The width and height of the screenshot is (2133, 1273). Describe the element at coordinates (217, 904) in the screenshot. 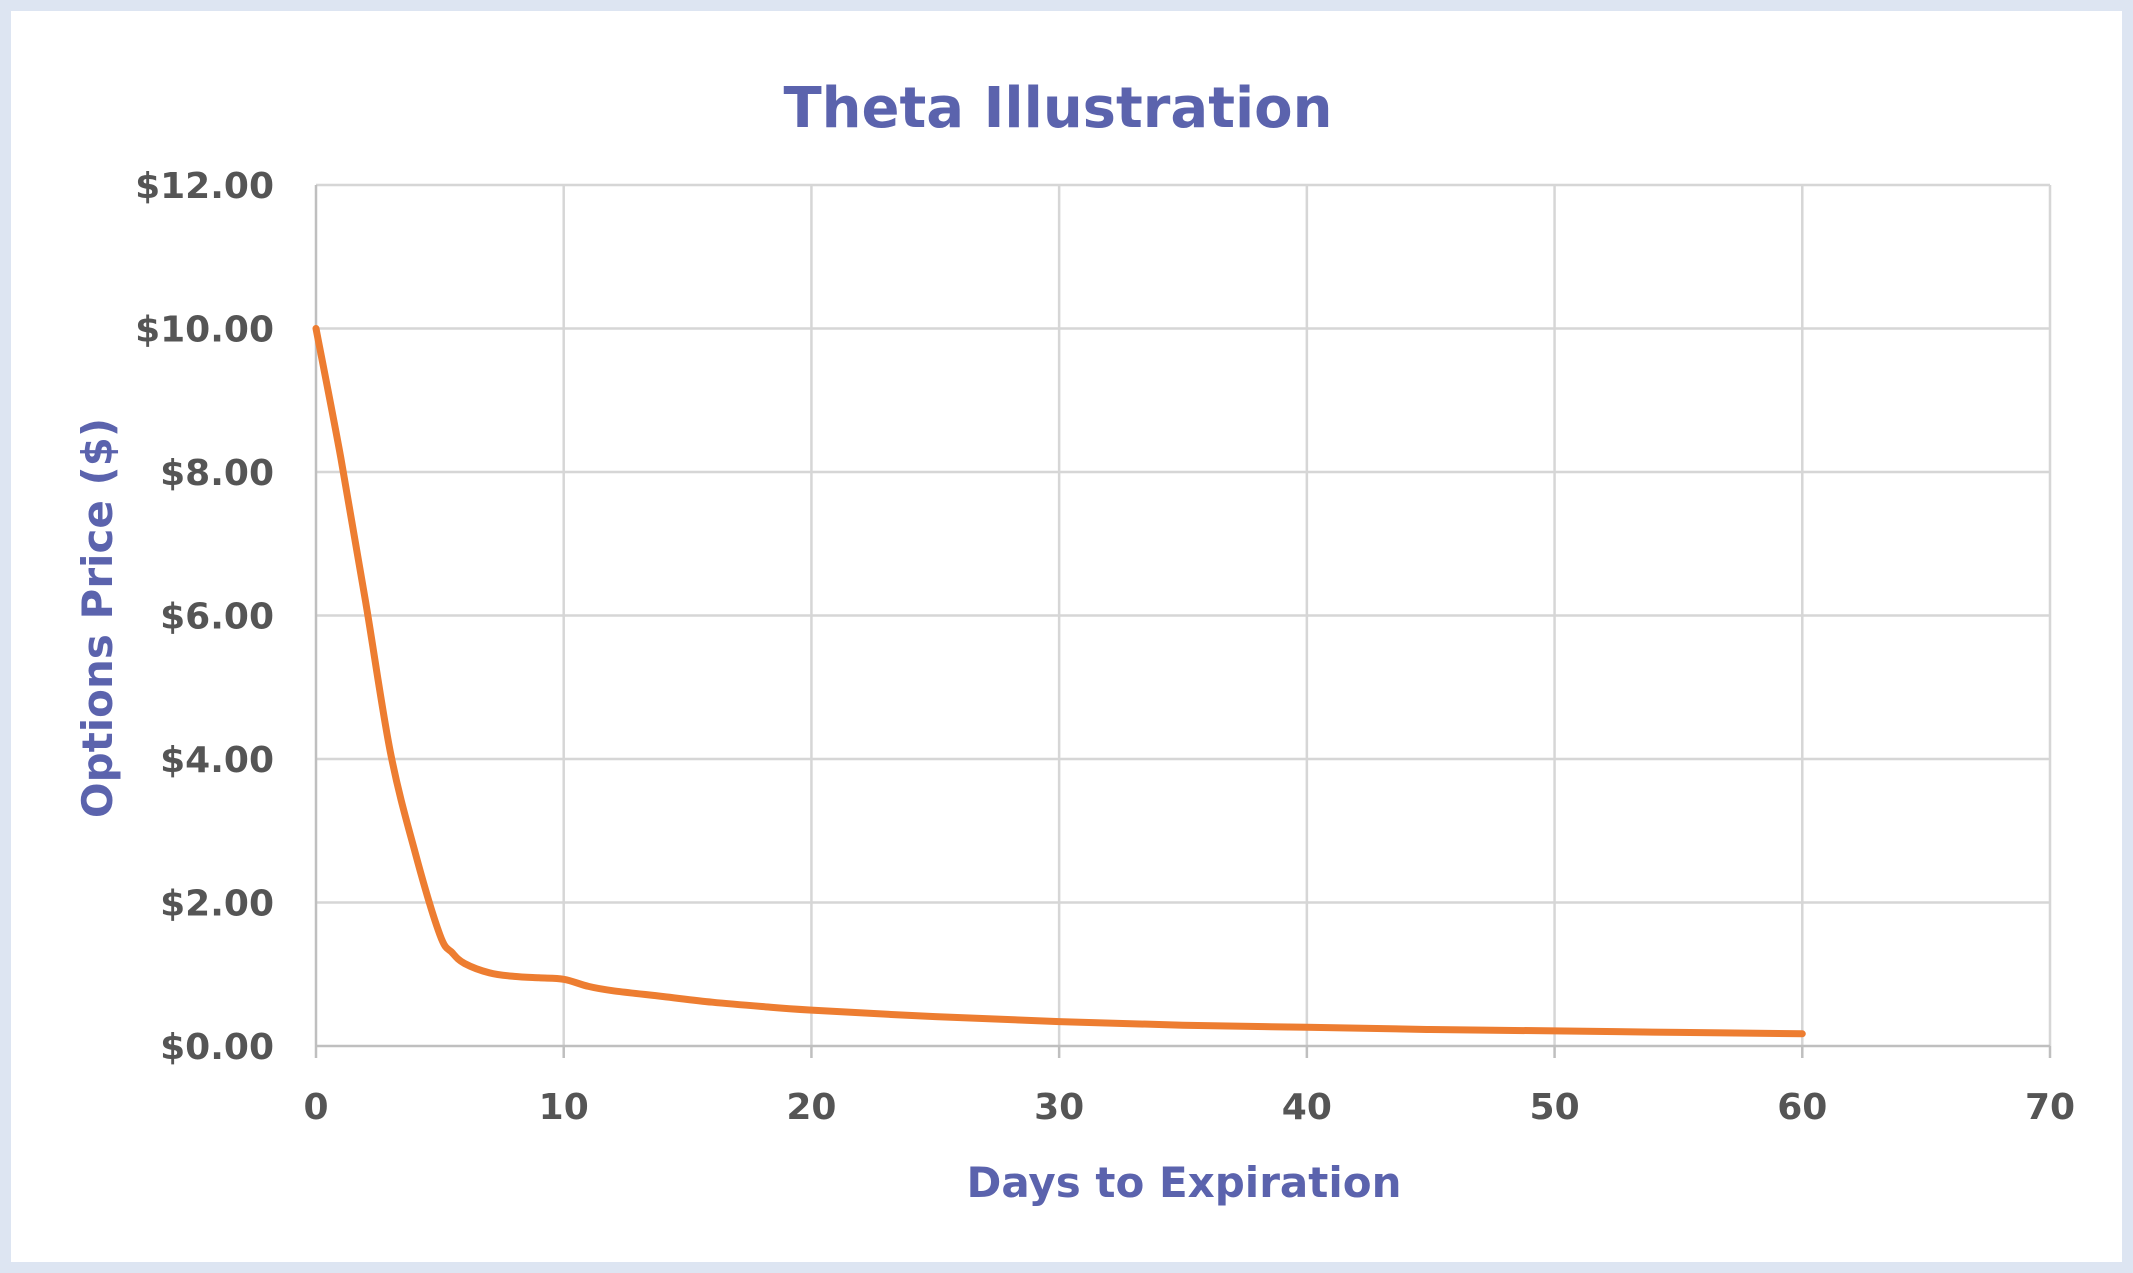

I see `y-tick-label: $2.00` at that location.